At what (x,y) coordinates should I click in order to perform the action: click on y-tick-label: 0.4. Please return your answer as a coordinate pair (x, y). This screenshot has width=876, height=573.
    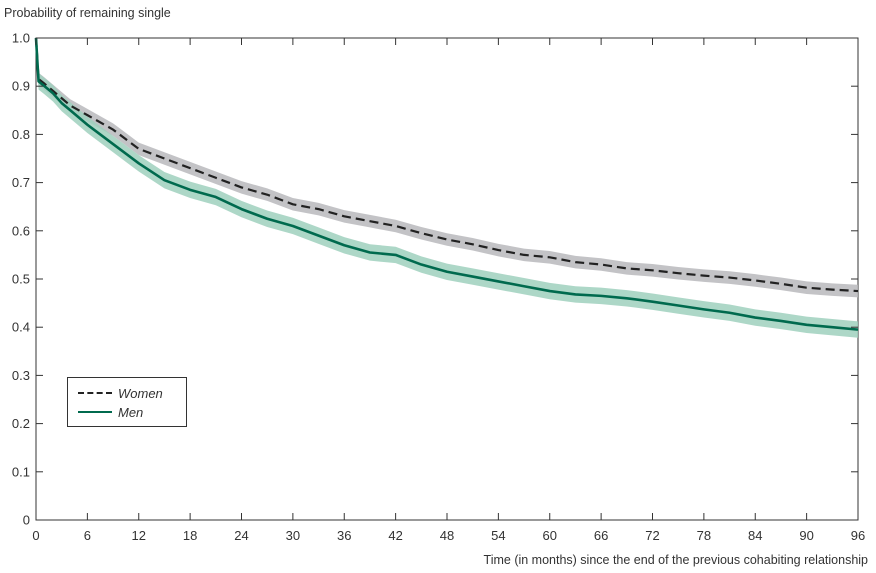
    Looking at the image, I should click on (21, 327).